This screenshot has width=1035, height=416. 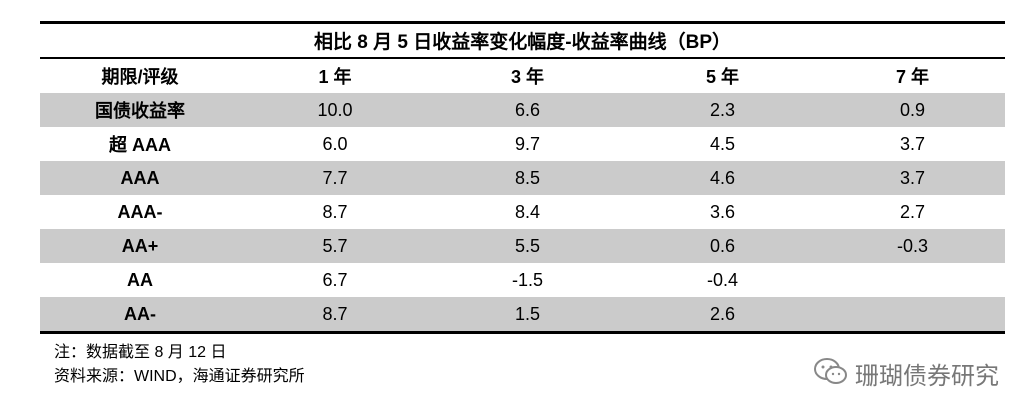 I want to click on value-cell: 8.5, so click(x=527, y=178).